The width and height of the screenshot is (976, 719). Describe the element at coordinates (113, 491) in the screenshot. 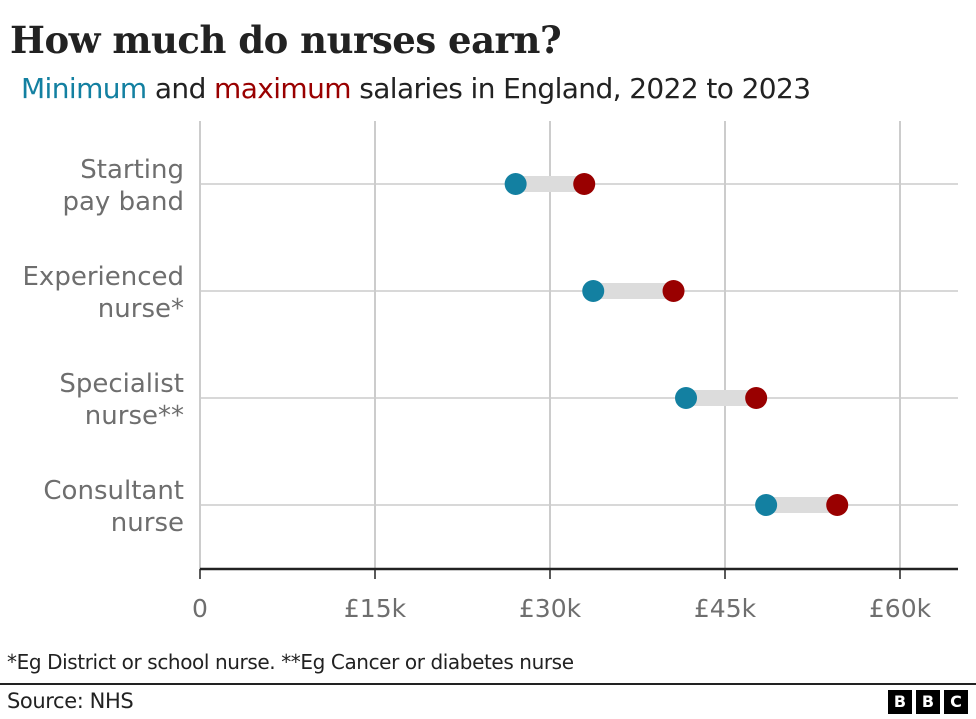

I see `category-label: Consultant` at that location.